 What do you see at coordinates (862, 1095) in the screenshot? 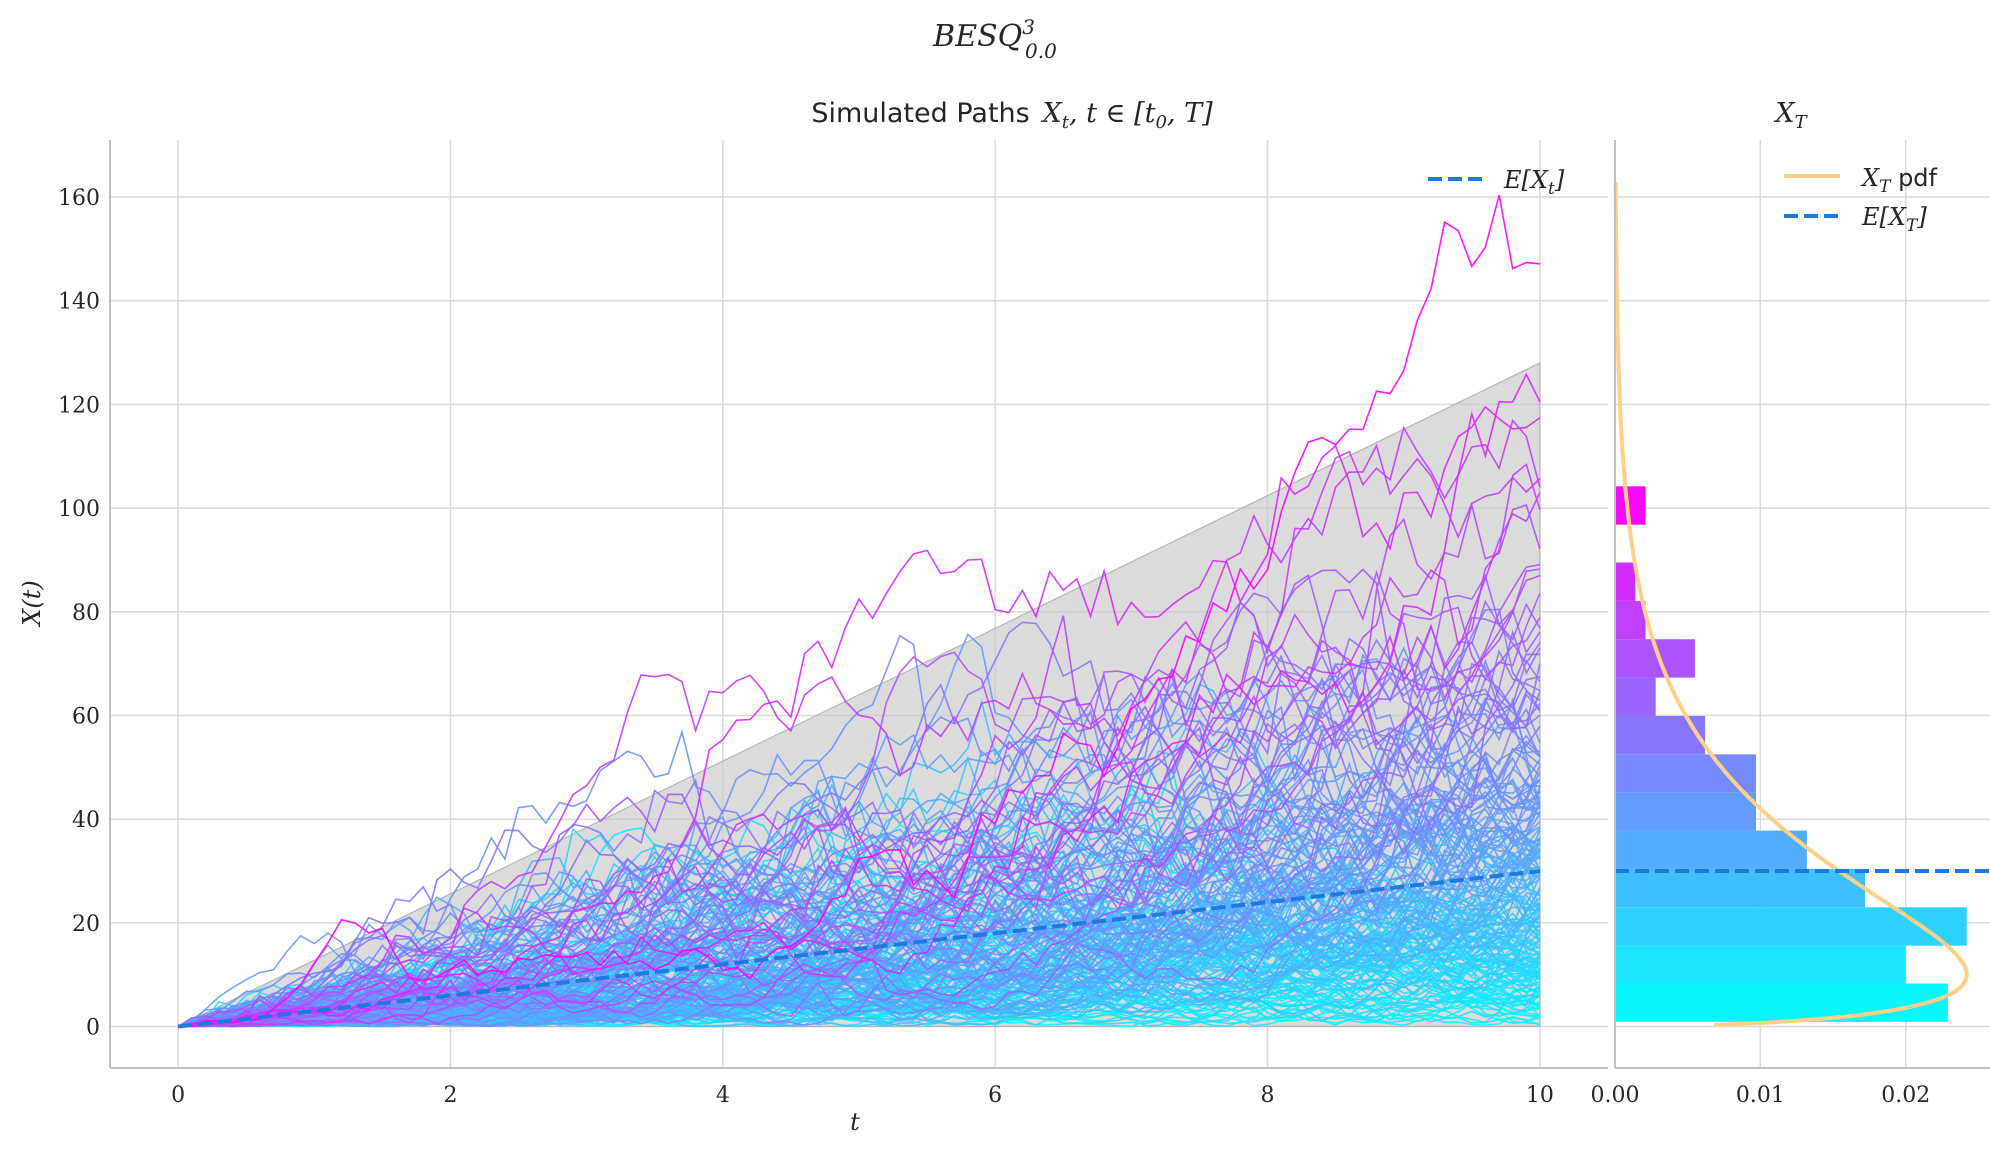
I see `paths-x-ticks: 0 2 4 6 8 10` at bounding box center [862, 1095].